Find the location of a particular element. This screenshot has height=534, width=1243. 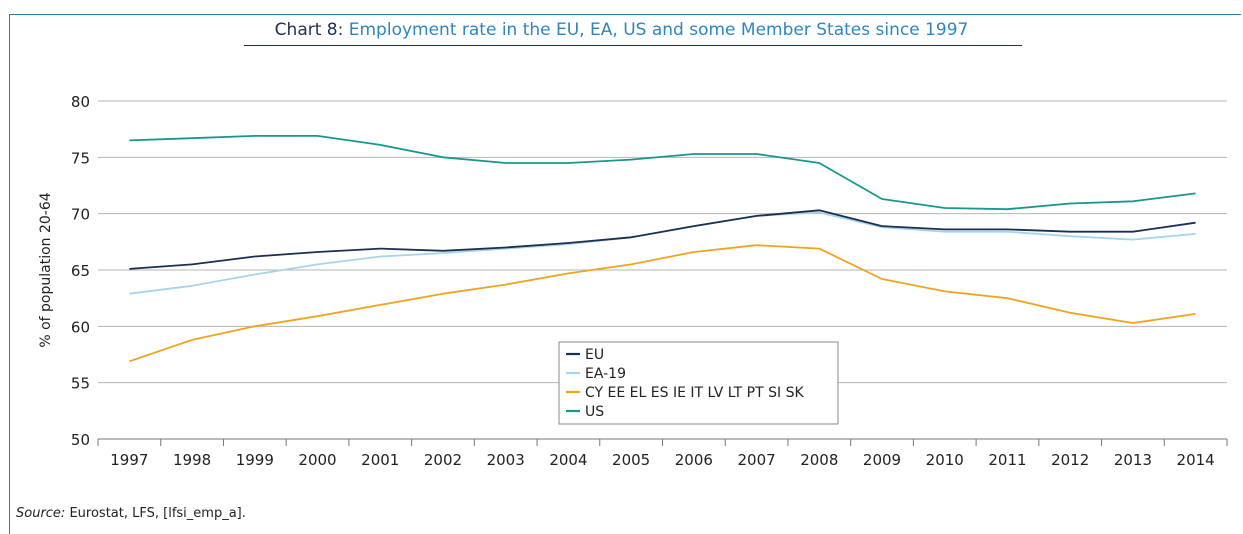

x-tick-label: 2006 is located at coordinates (694, 460).